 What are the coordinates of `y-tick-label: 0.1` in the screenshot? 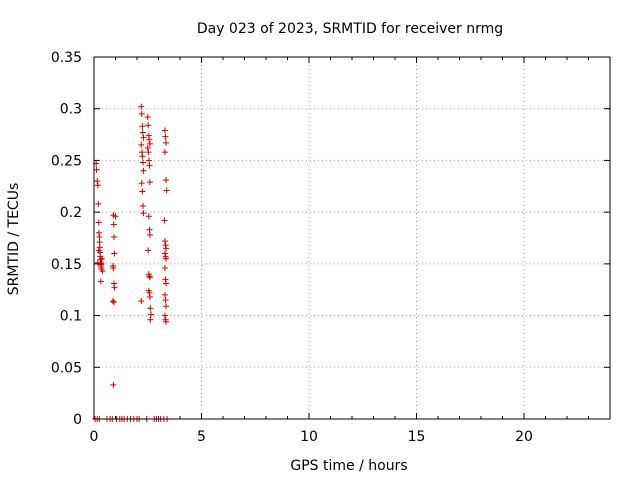 It's located at (71, 317).